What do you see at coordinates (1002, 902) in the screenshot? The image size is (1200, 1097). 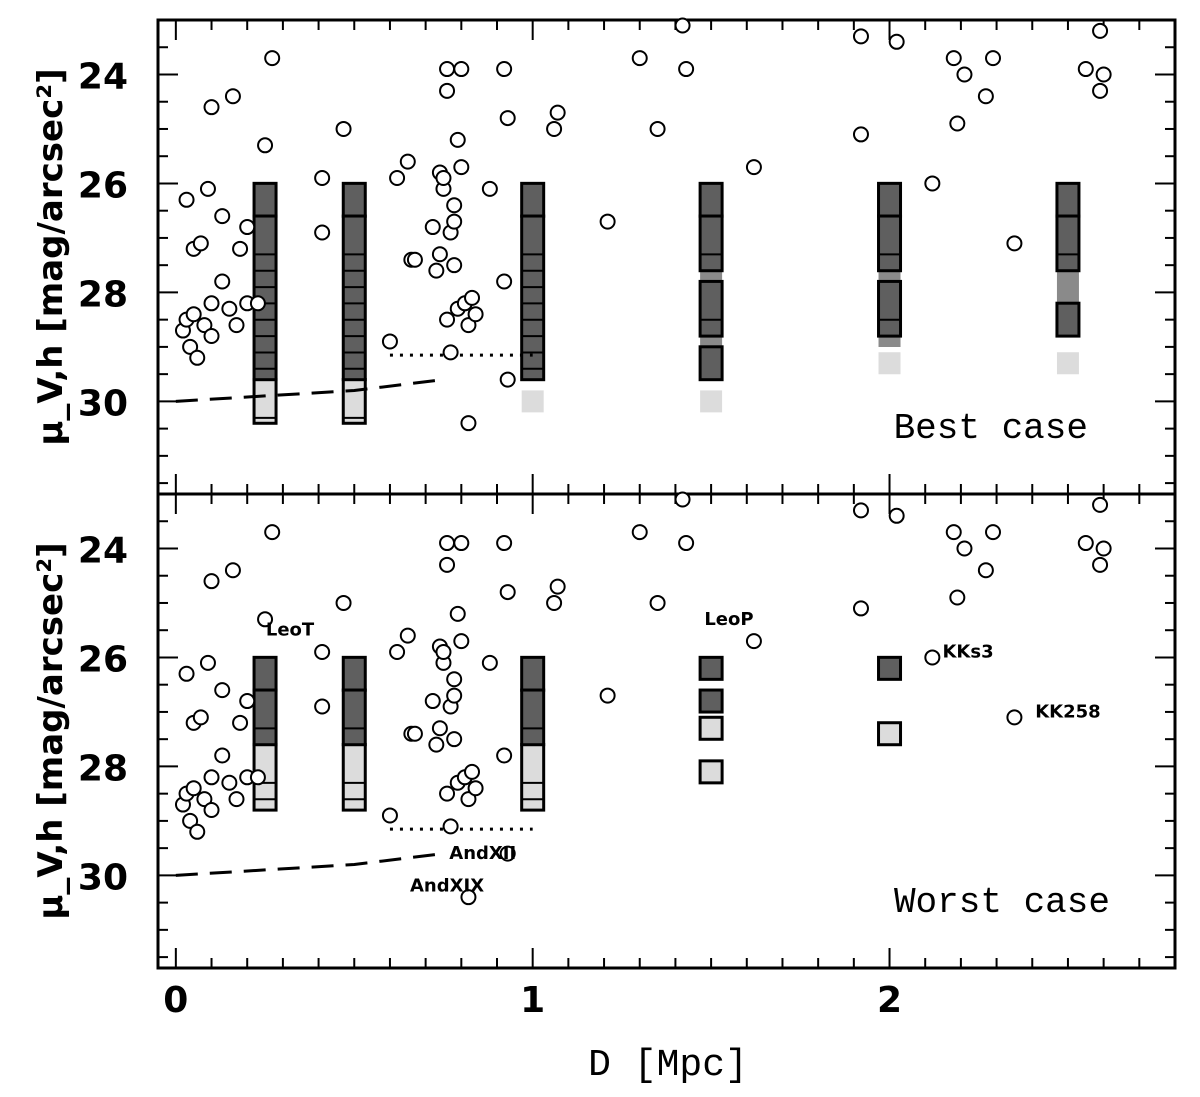 I see `bottom-panel-title: Worst case` at bounding box center [1002, 902].